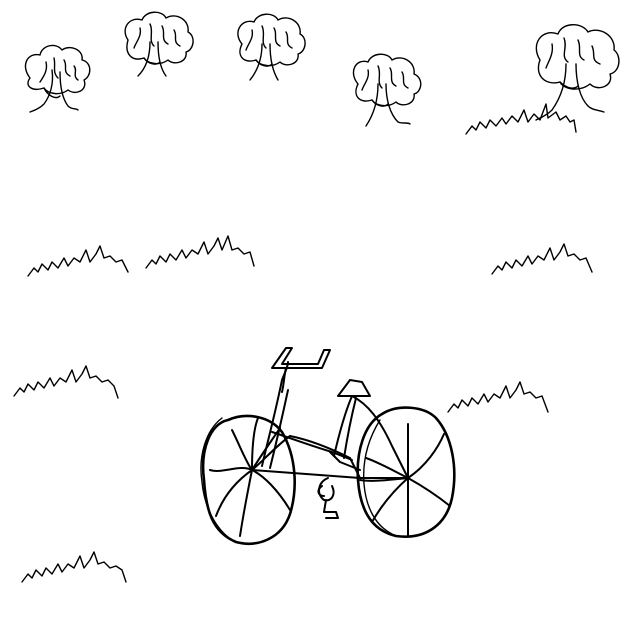 This screenshot has width=640, height=640. I want to click on bicycle-handlebar, so click(301, 370).